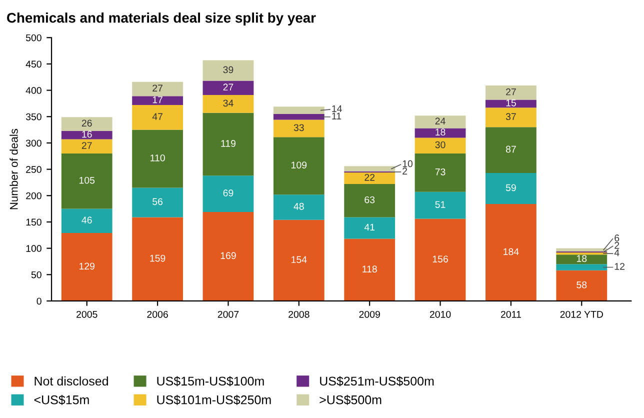 The height and width of the screenshot is (418, 644). I want to click on data-label: 105, so click(87, 180).